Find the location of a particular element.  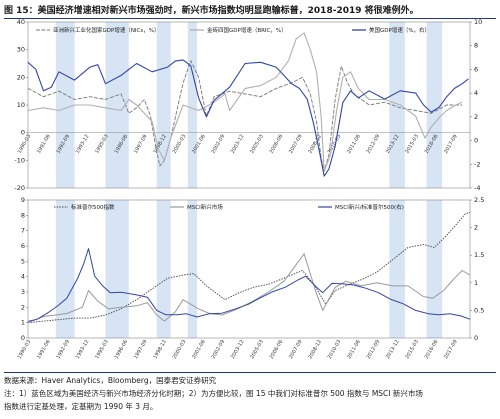

title-rule is located at coordinates (250, 18).